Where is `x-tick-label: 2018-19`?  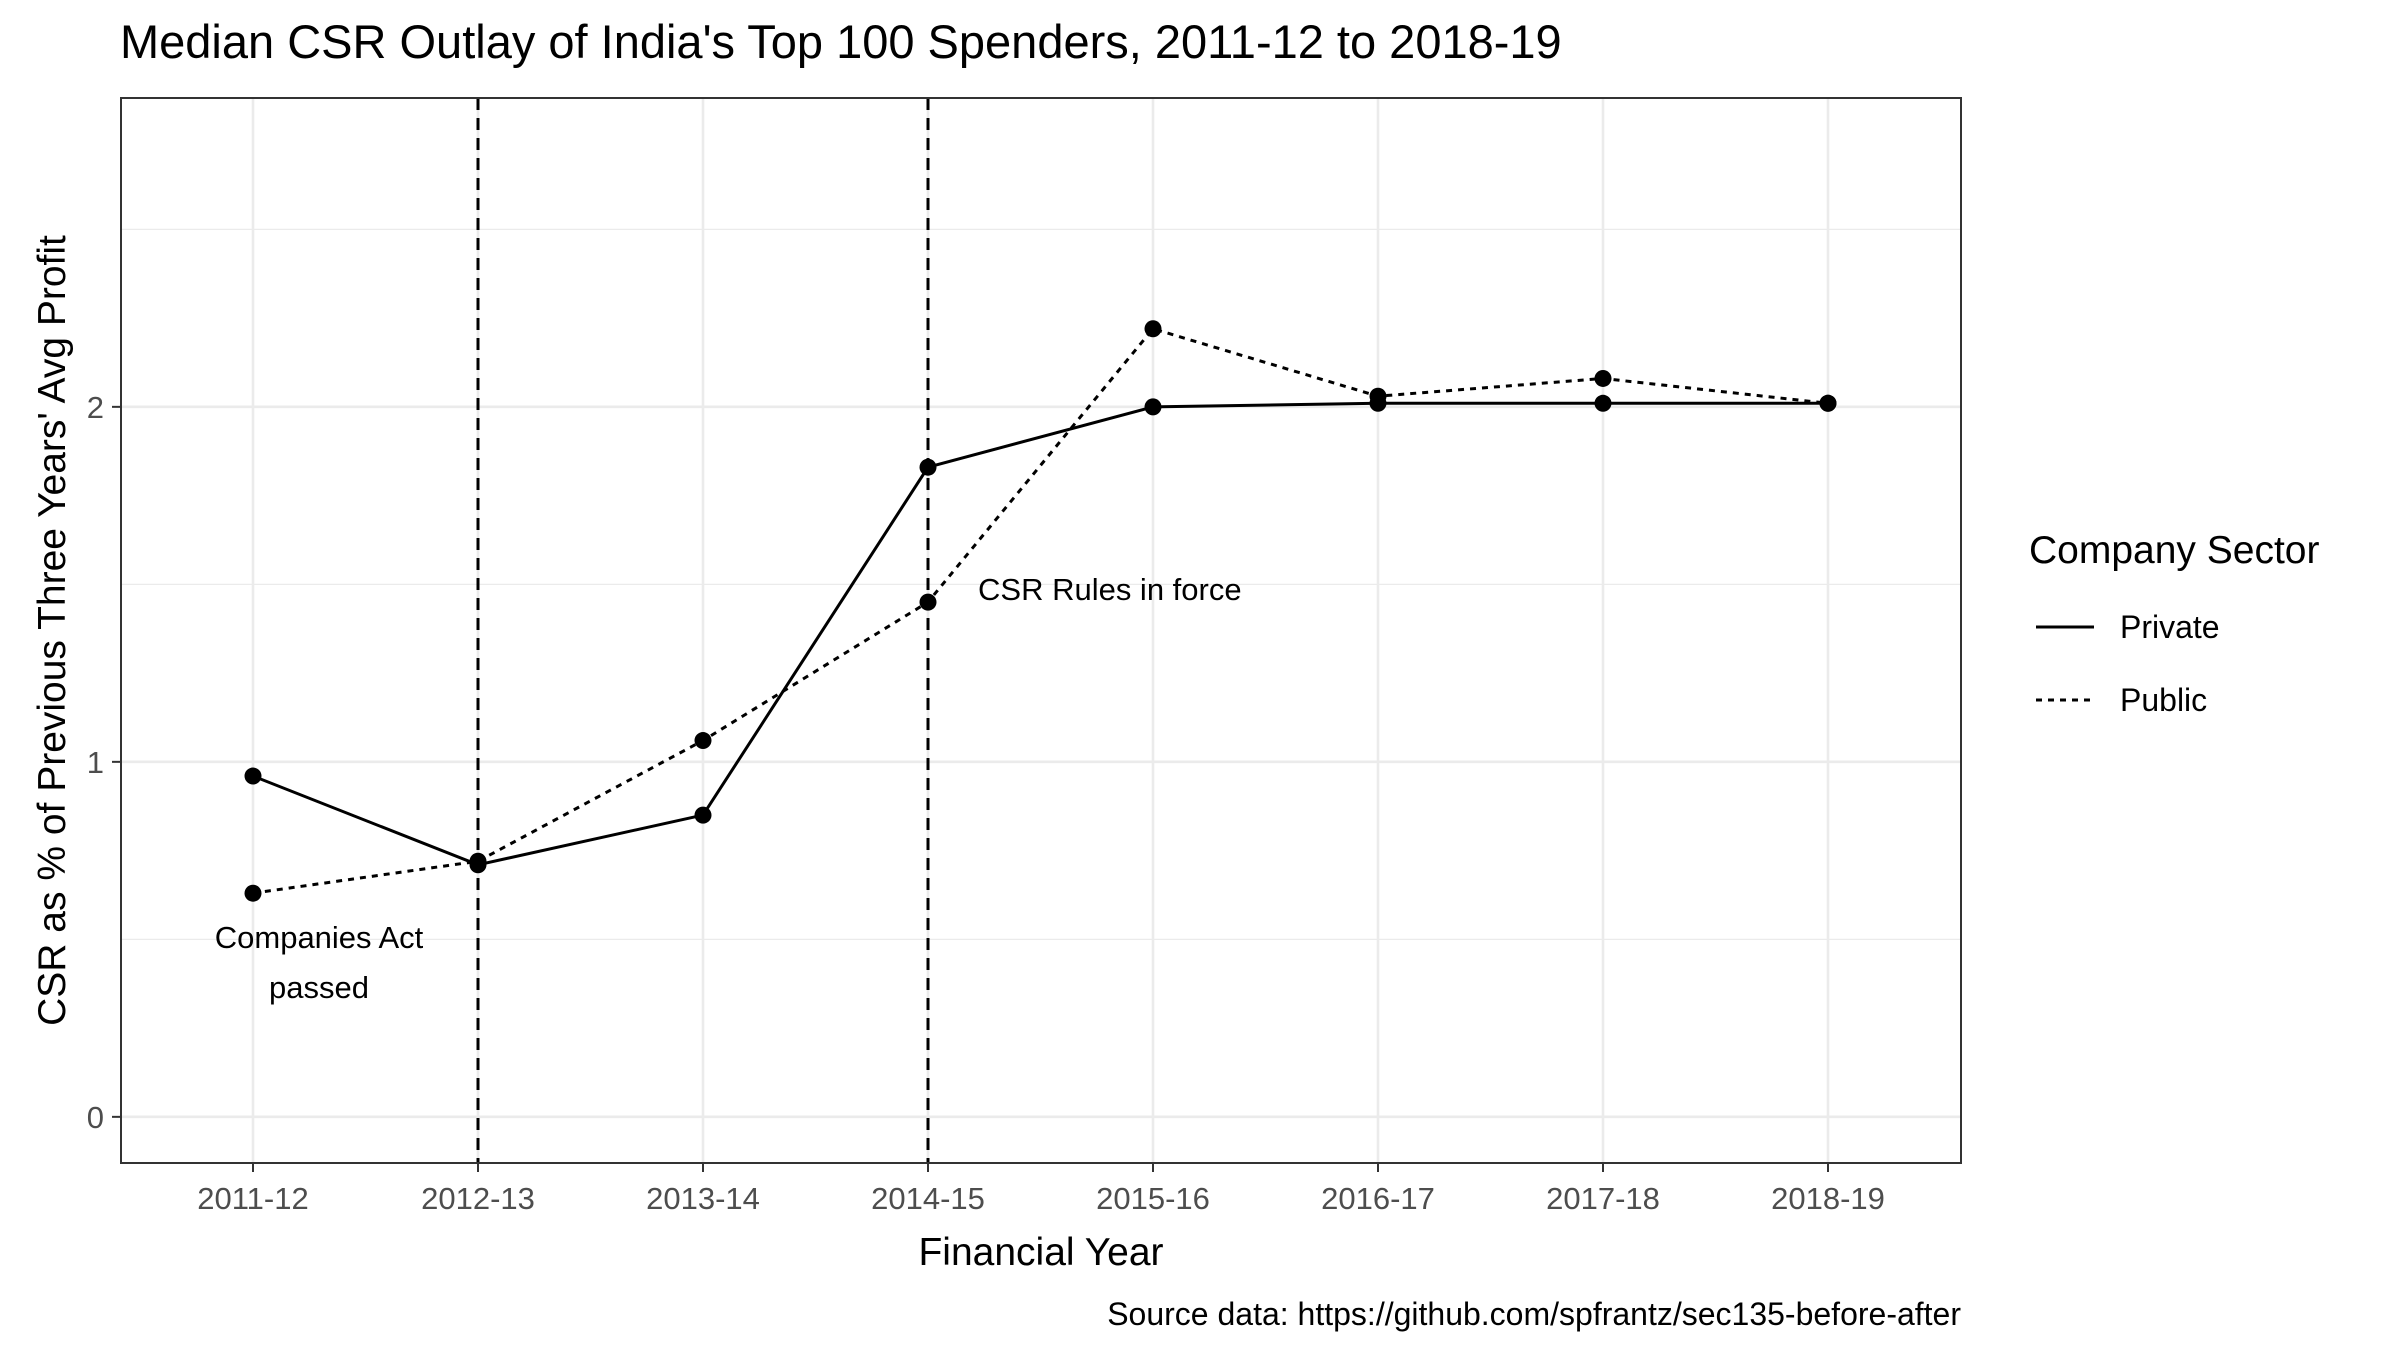 x-tick-label: 2018-19 is located at coordinates (1828, 1198).